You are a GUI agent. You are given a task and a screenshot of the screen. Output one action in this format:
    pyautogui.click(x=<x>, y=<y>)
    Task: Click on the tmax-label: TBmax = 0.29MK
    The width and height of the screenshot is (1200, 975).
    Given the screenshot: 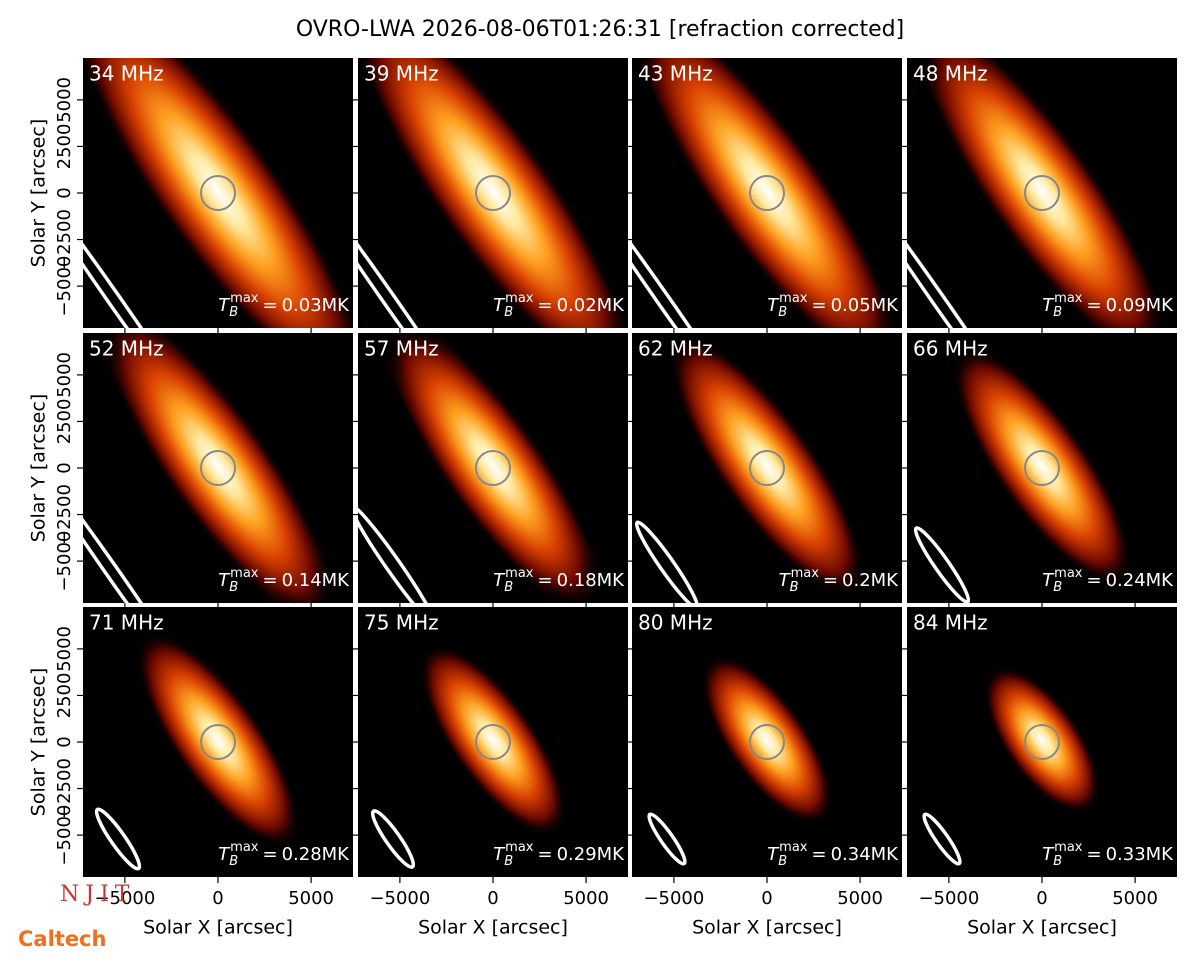 What is the action you would take?
    pyautogui.click(x=559, y=854)
    